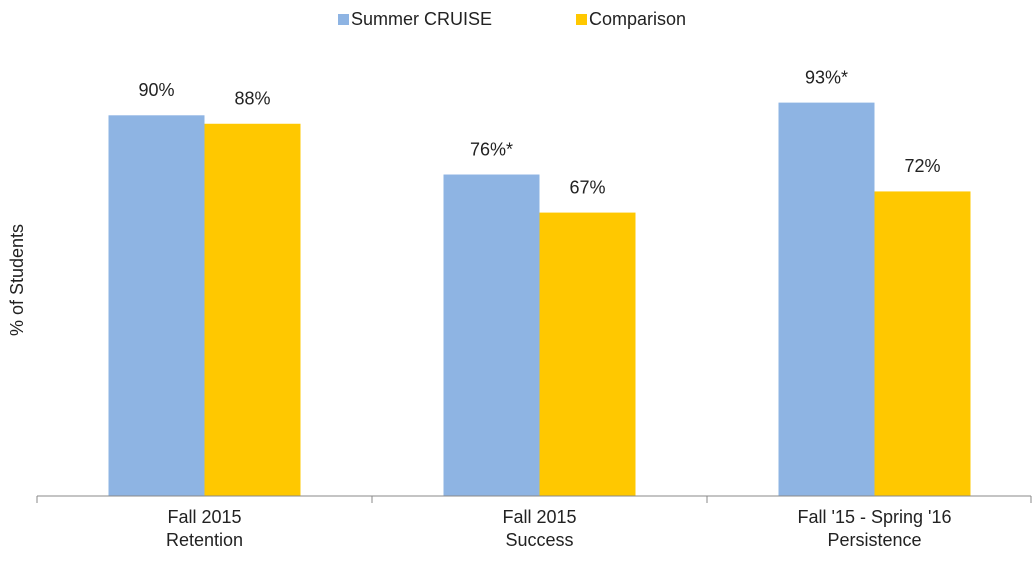 The image size is (1033, 566). I want to click on legend-label: Summer CRUISE, so click(421, 19).